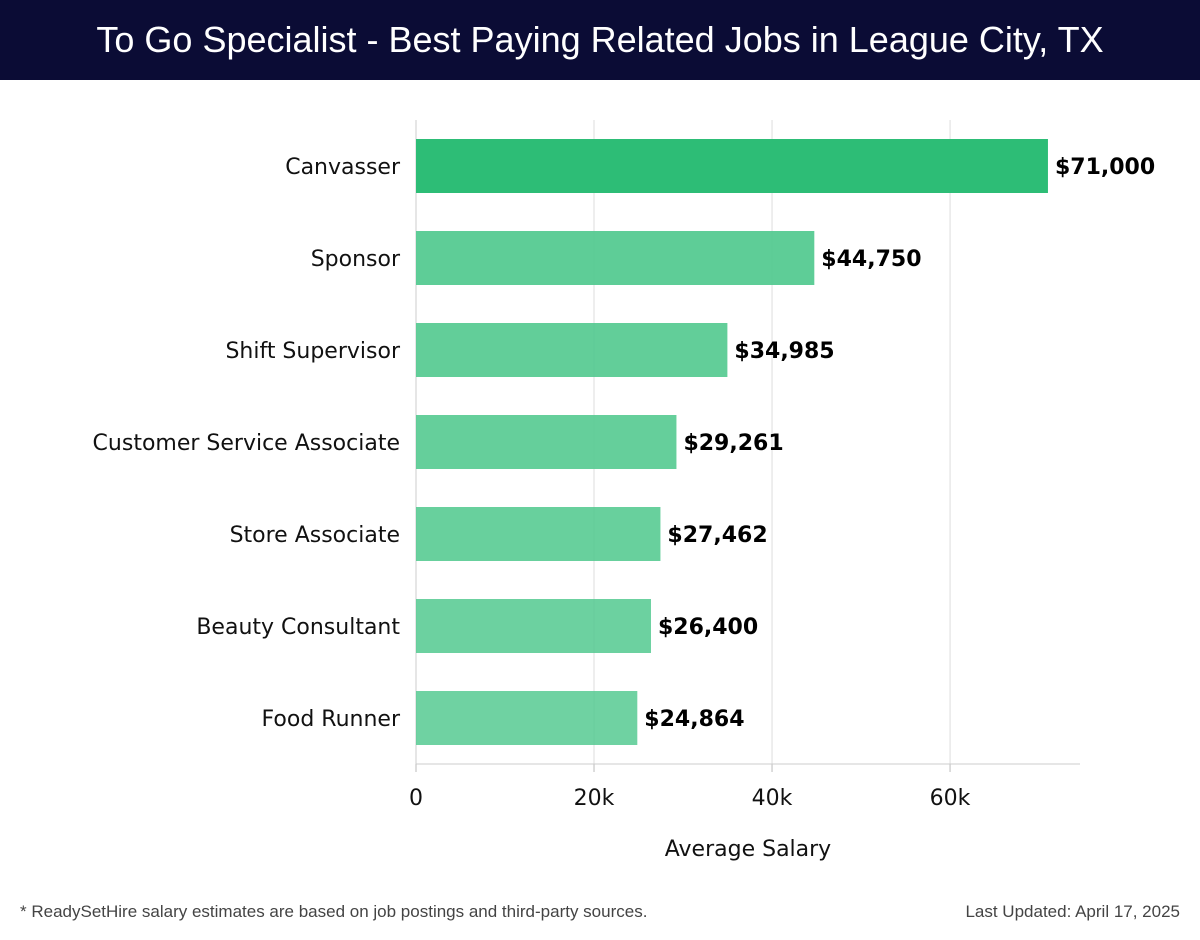 This screenshot has height=940, width=1200. What do you see at coordinates (594, 798) in the screenshot?
I see `x-tick-label: 20k` at bounding box center [594, 798].